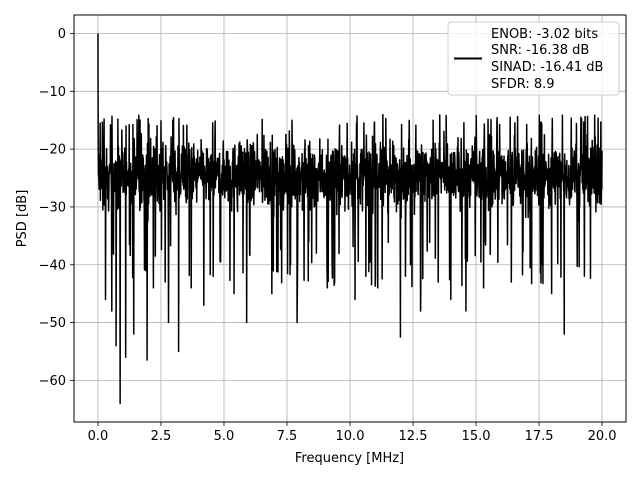 The width and height of the screenshot is (640, 485). I want to click on y-tick-label: −30, so click(52, 207).